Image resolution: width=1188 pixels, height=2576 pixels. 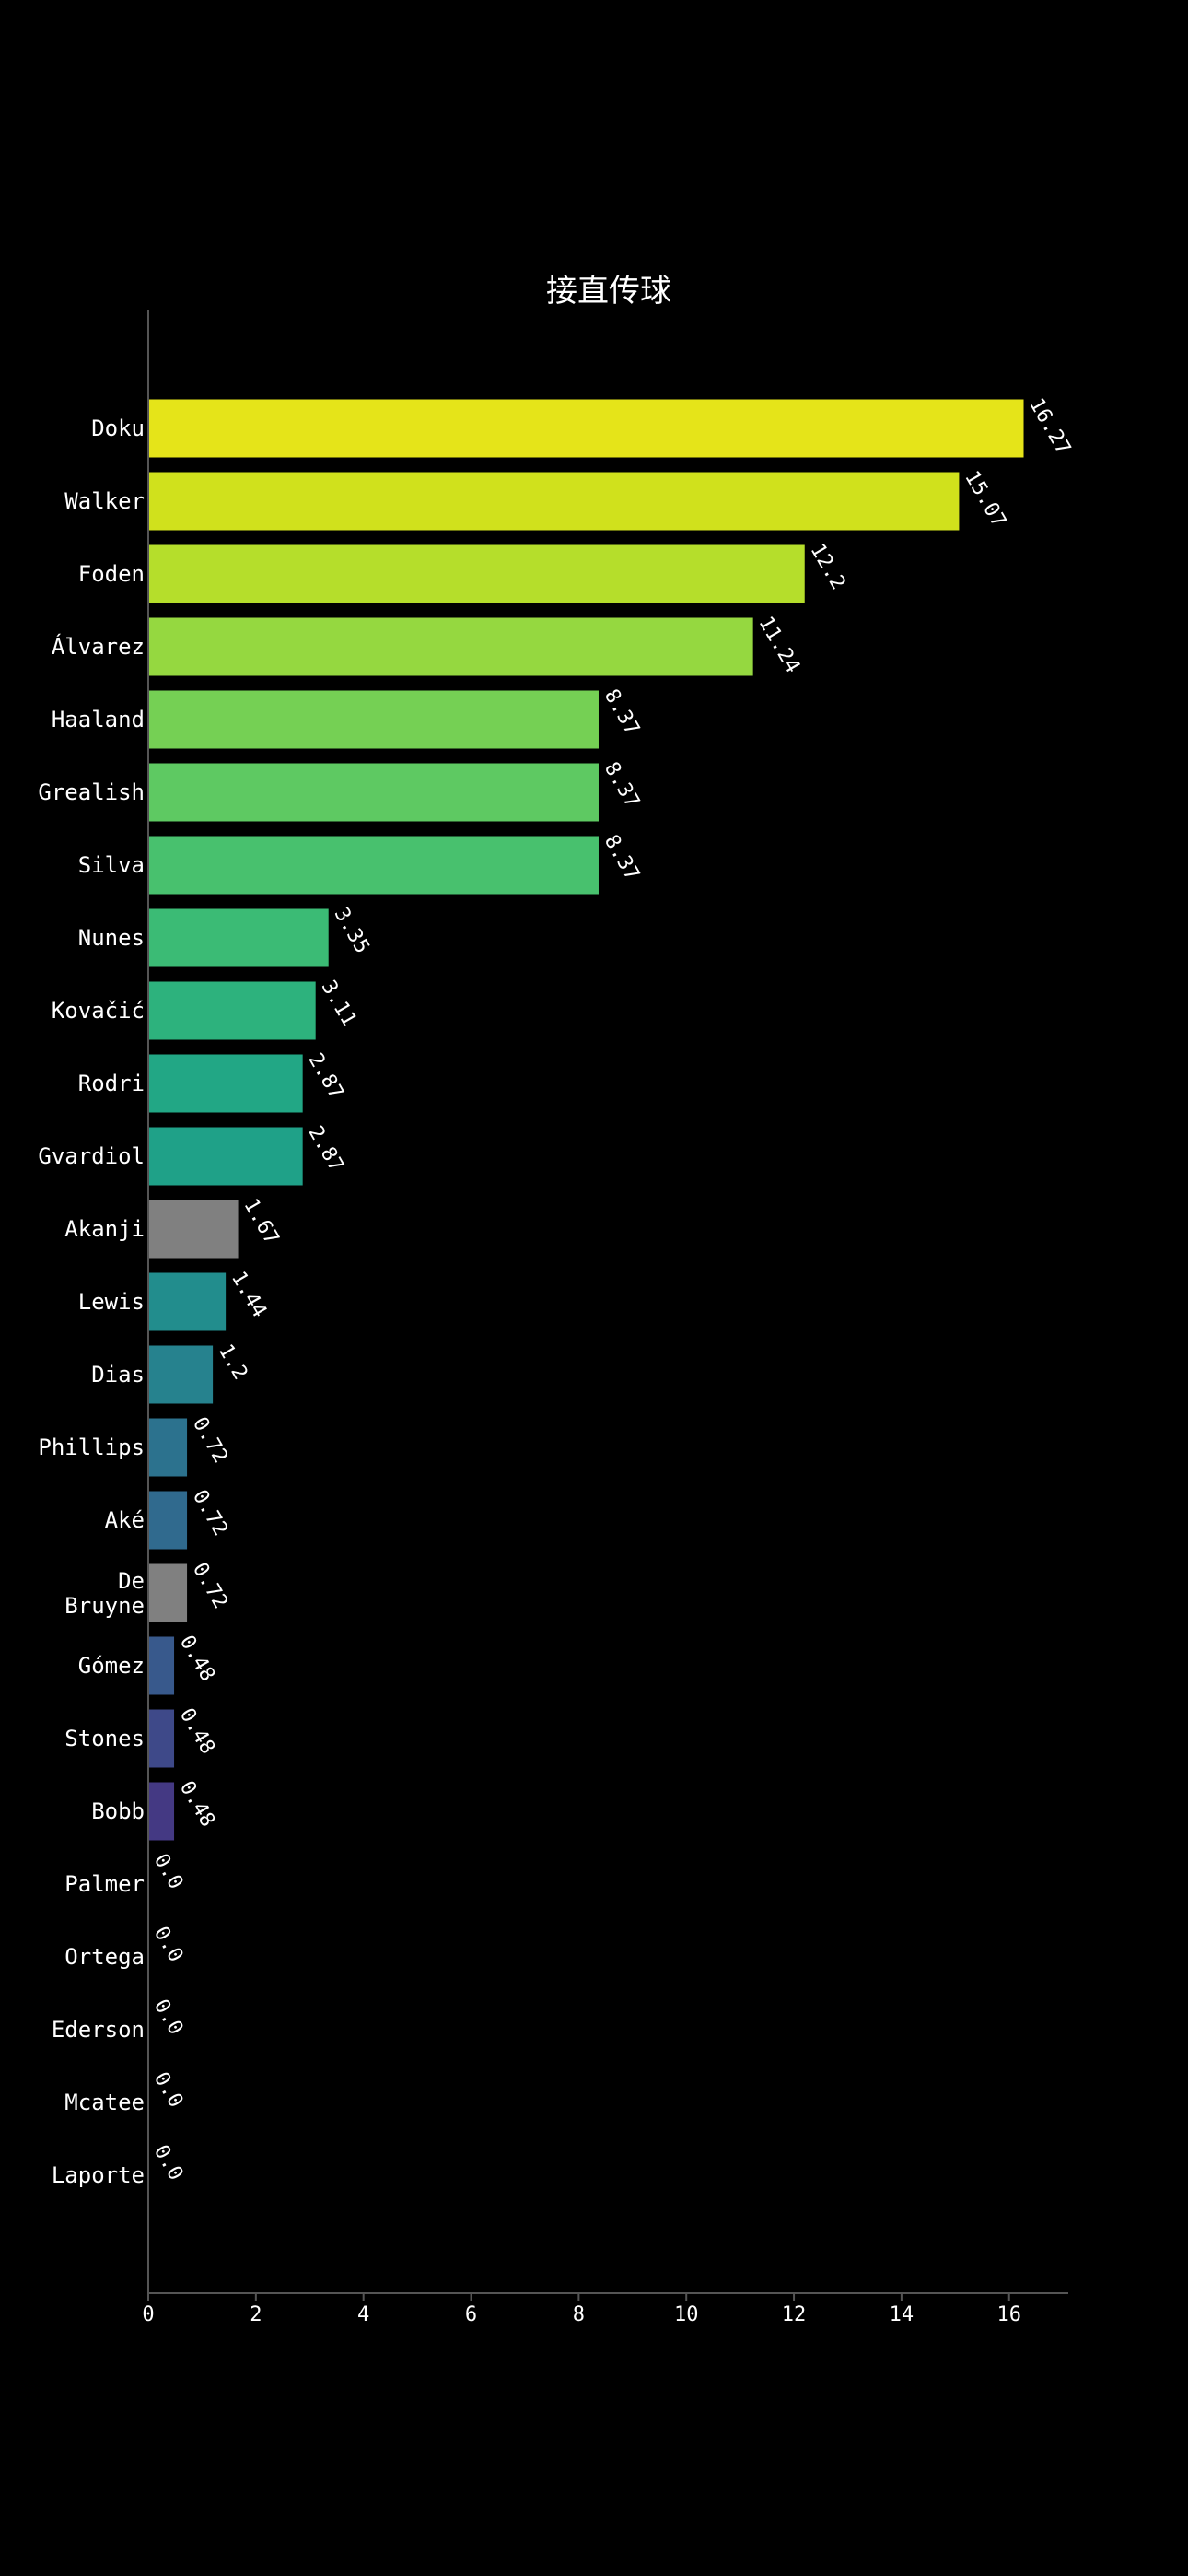 I want to click on value-label: 1.44, so click(x=249, y=1294).